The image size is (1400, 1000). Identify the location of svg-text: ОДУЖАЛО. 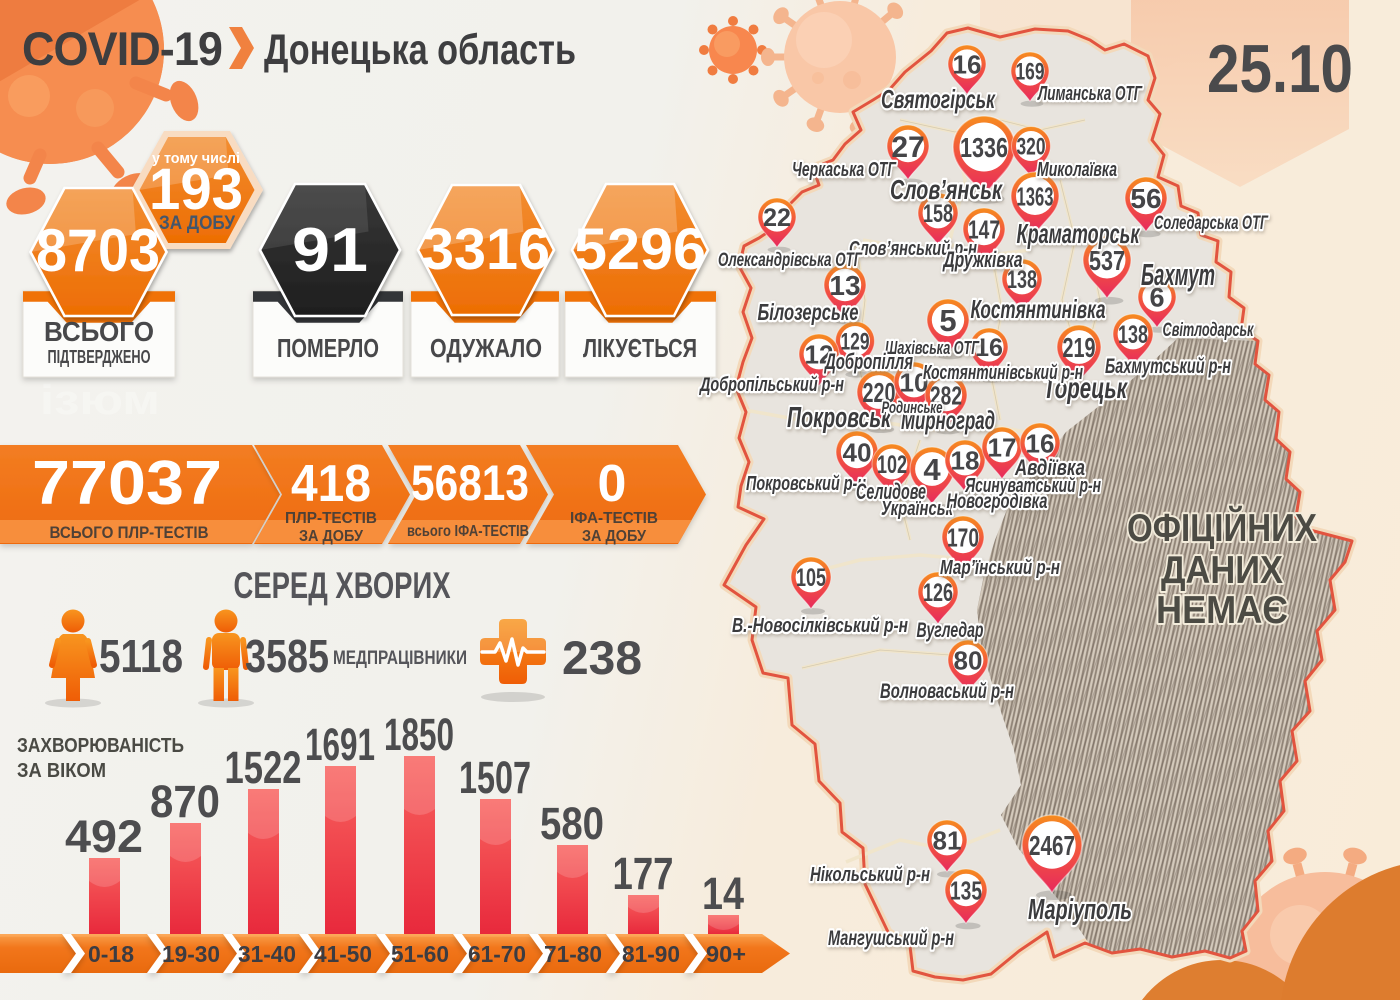
(486, 348).